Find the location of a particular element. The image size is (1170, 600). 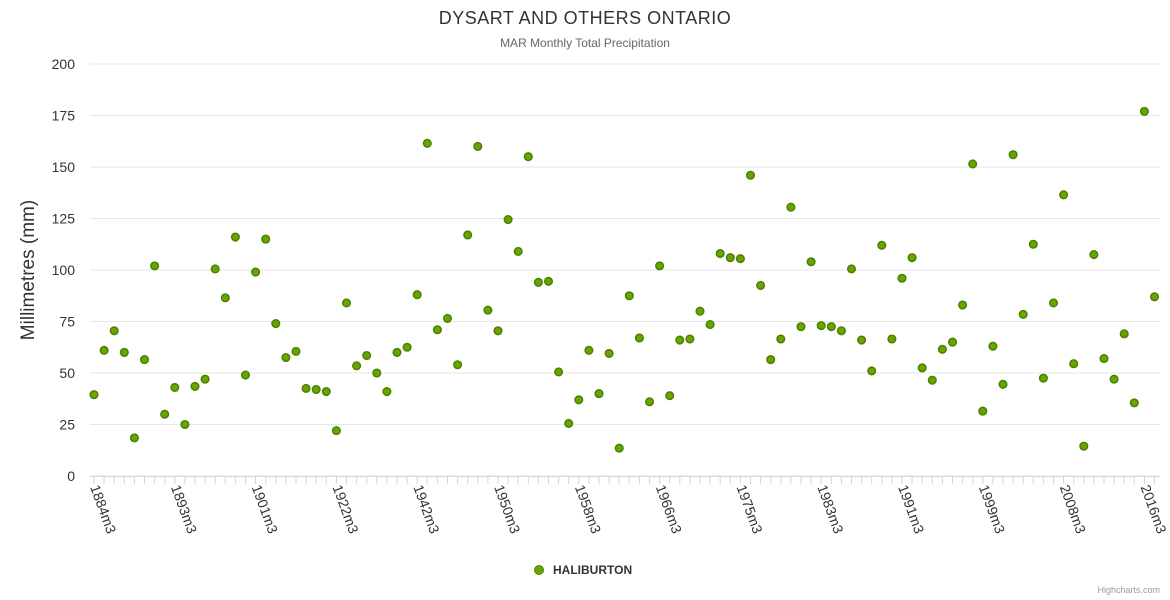

legend-item-haliburton: HALIBURTON is located at coordinates (583, 570).